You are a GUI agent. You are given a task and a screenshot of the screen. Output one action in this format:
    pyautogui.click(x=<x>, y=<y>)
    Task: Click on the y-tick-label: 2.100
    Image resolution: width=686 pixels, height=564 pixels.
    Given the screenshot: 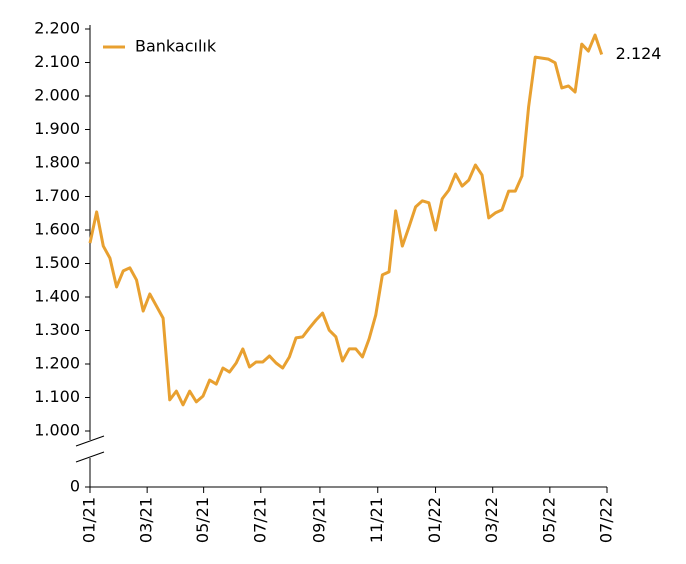 What is the action you would take?
    pyautogui.click(x=57, y=61)
    